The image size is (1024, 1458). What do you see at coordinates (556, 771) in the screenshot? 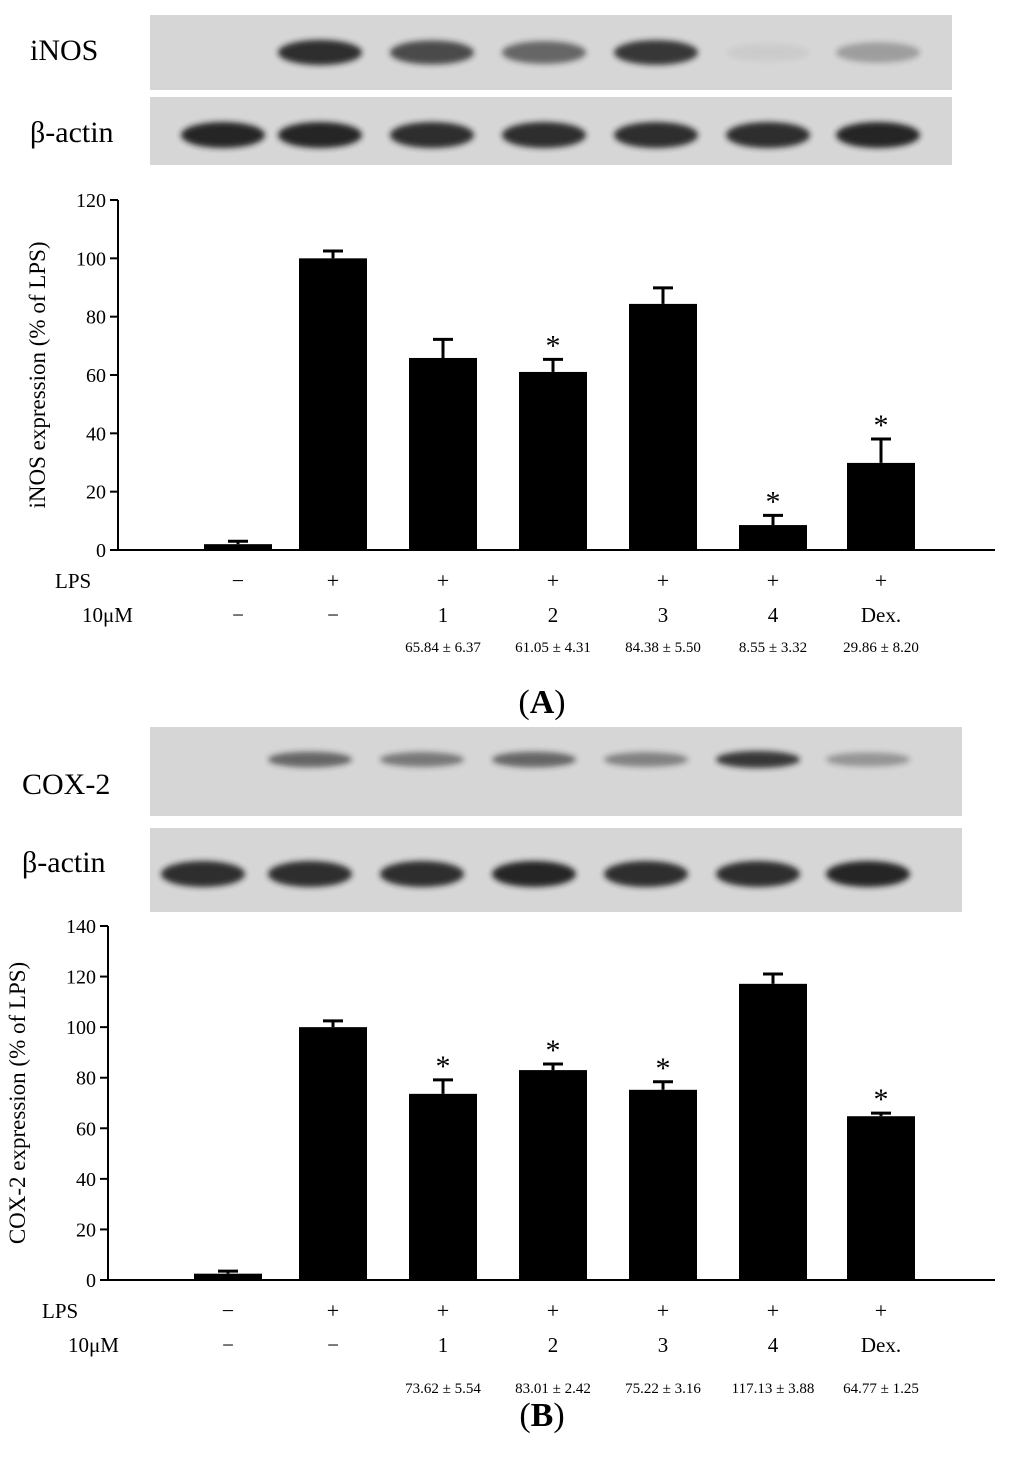
I see `blot-background` at bounding box center [556, 771].